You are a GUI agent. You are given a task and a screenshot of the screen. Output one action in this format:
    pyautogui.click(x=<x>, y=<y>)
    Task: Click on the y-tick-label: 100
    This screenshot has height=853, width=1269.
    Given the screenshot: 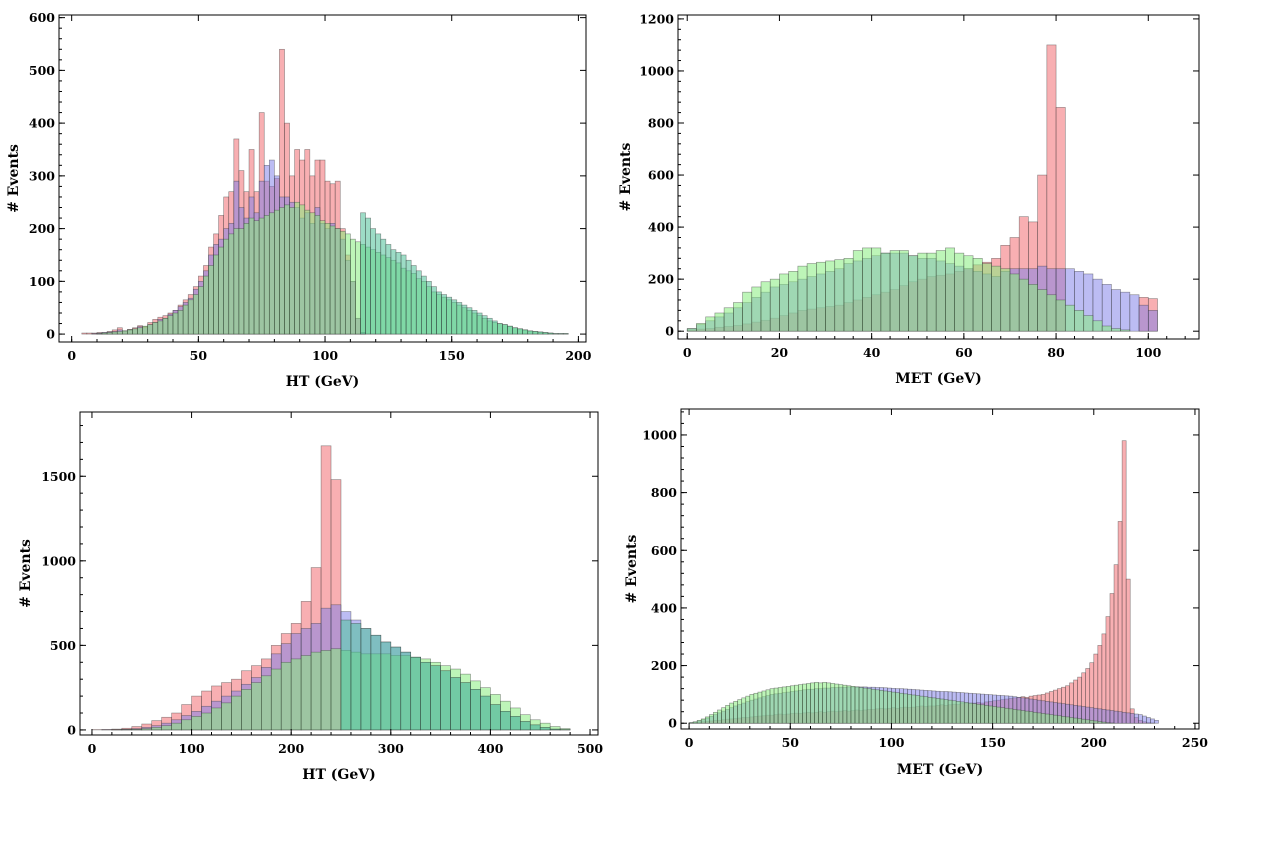 What is the action you would take?
    pyautogui.click(x=42, y=281)
    